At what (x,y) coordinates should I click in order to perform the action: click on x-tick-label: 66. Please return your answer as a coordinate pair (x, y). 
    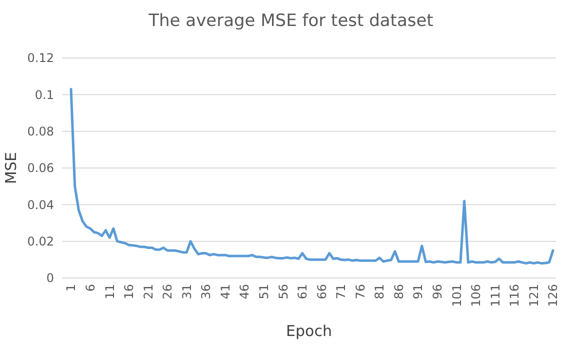
    Looking at the image, I should click on (321, 292).